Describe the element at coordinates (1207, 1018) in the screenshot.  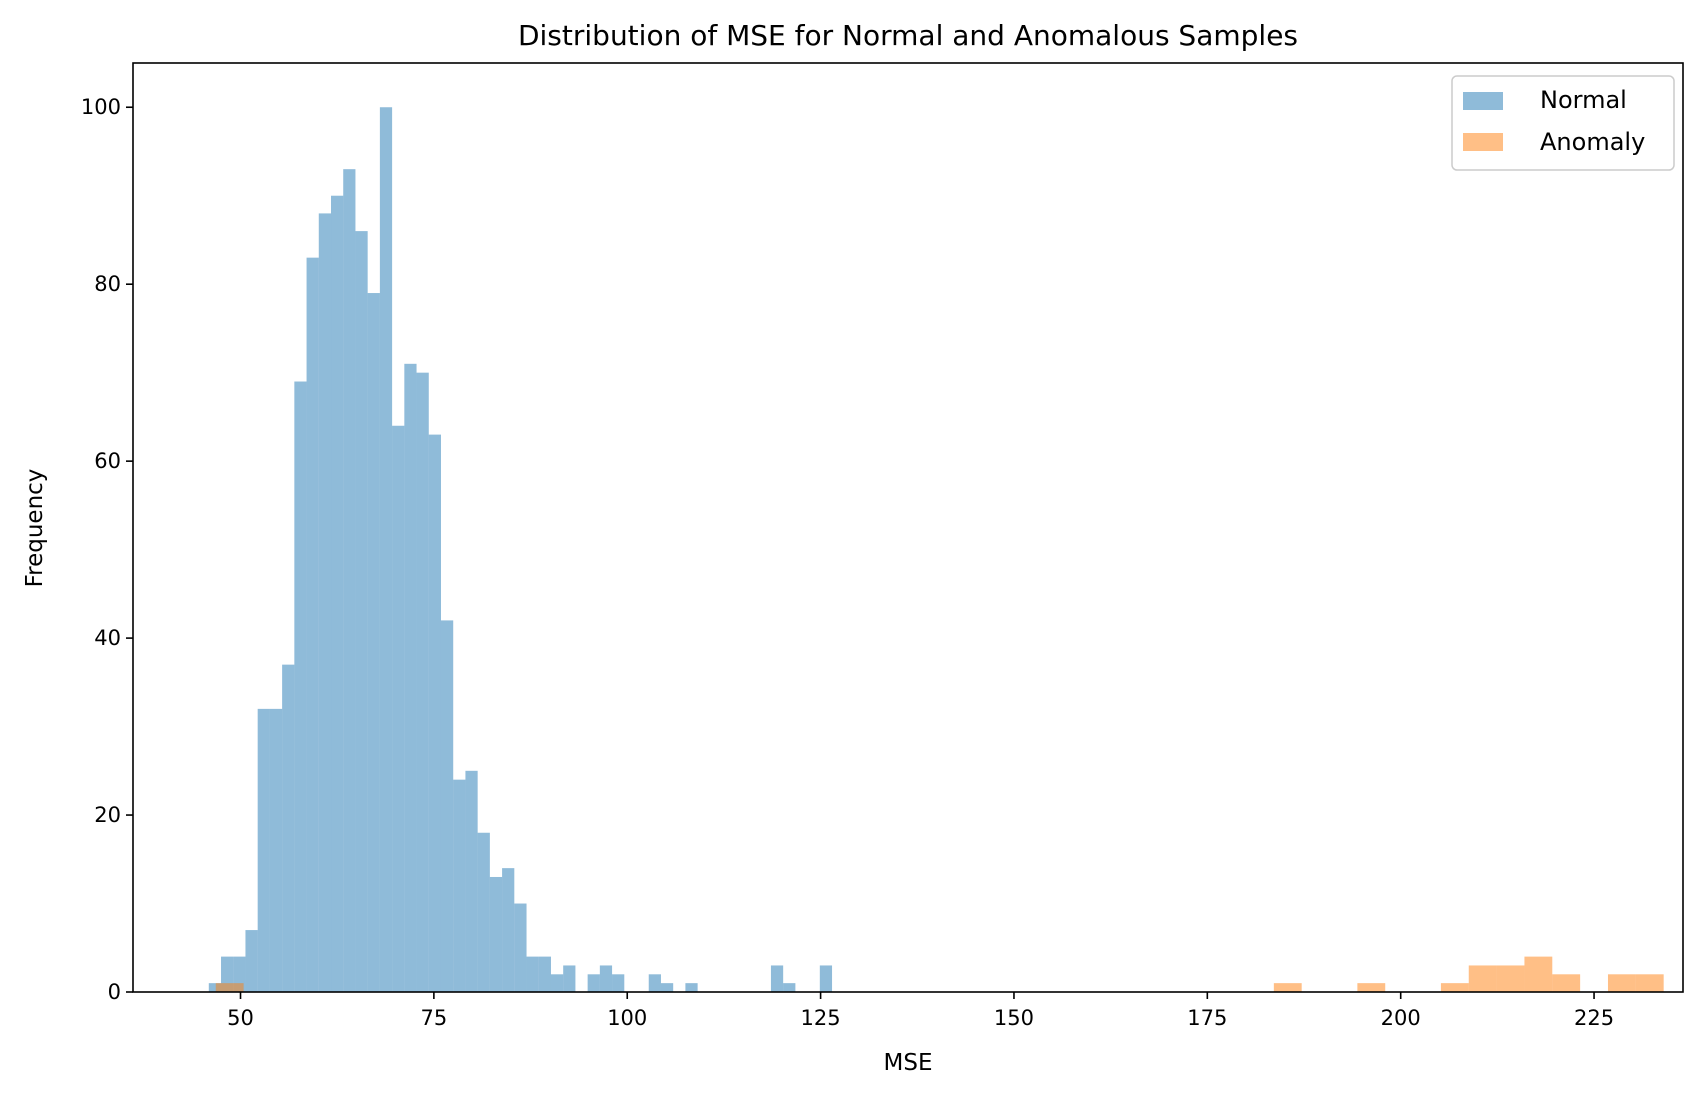
I see `x-tick-label: 175` at that location.